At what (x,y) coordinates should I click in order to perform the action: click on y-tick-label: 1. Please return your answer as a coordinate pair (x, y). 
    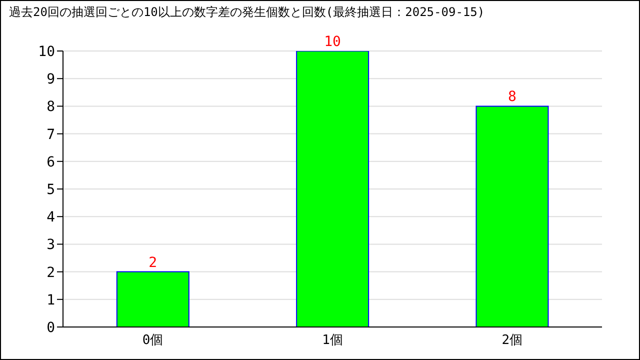
    Looking at the image, I should click on (50, 300).